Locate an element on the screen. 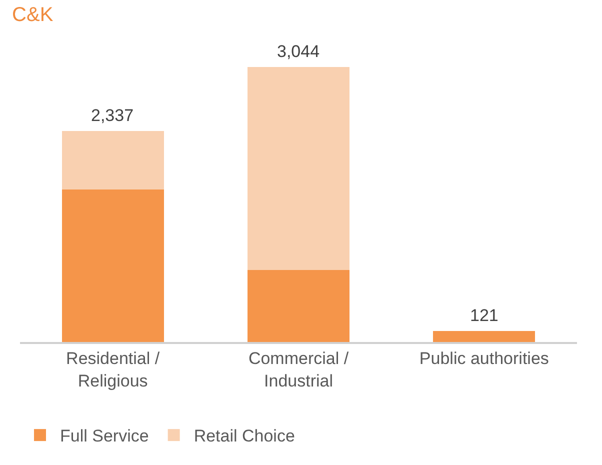 This screenshot has height=465, width=602. legend-label: Full Service is located at coordinates (104, 436).